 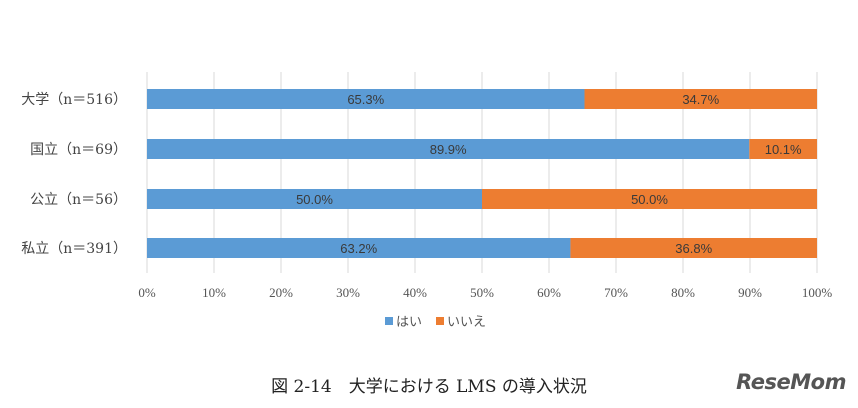 I want to click on figure-caption: 図 2-14 大学における LMS の導入状況, so click(x=429, y=387).